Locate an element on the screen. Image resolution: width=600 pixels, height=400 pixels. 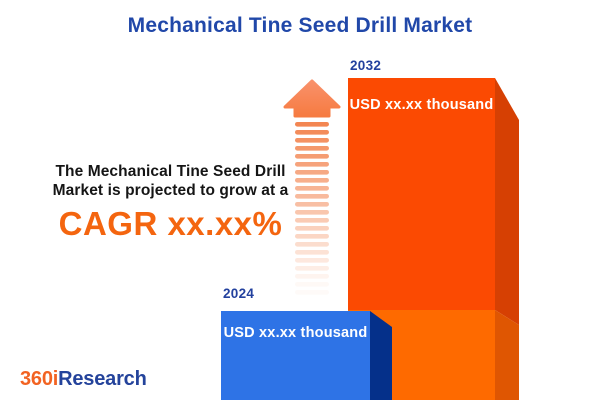
bar-2024-year-label: 2024 is located at coordinates (239, 293).